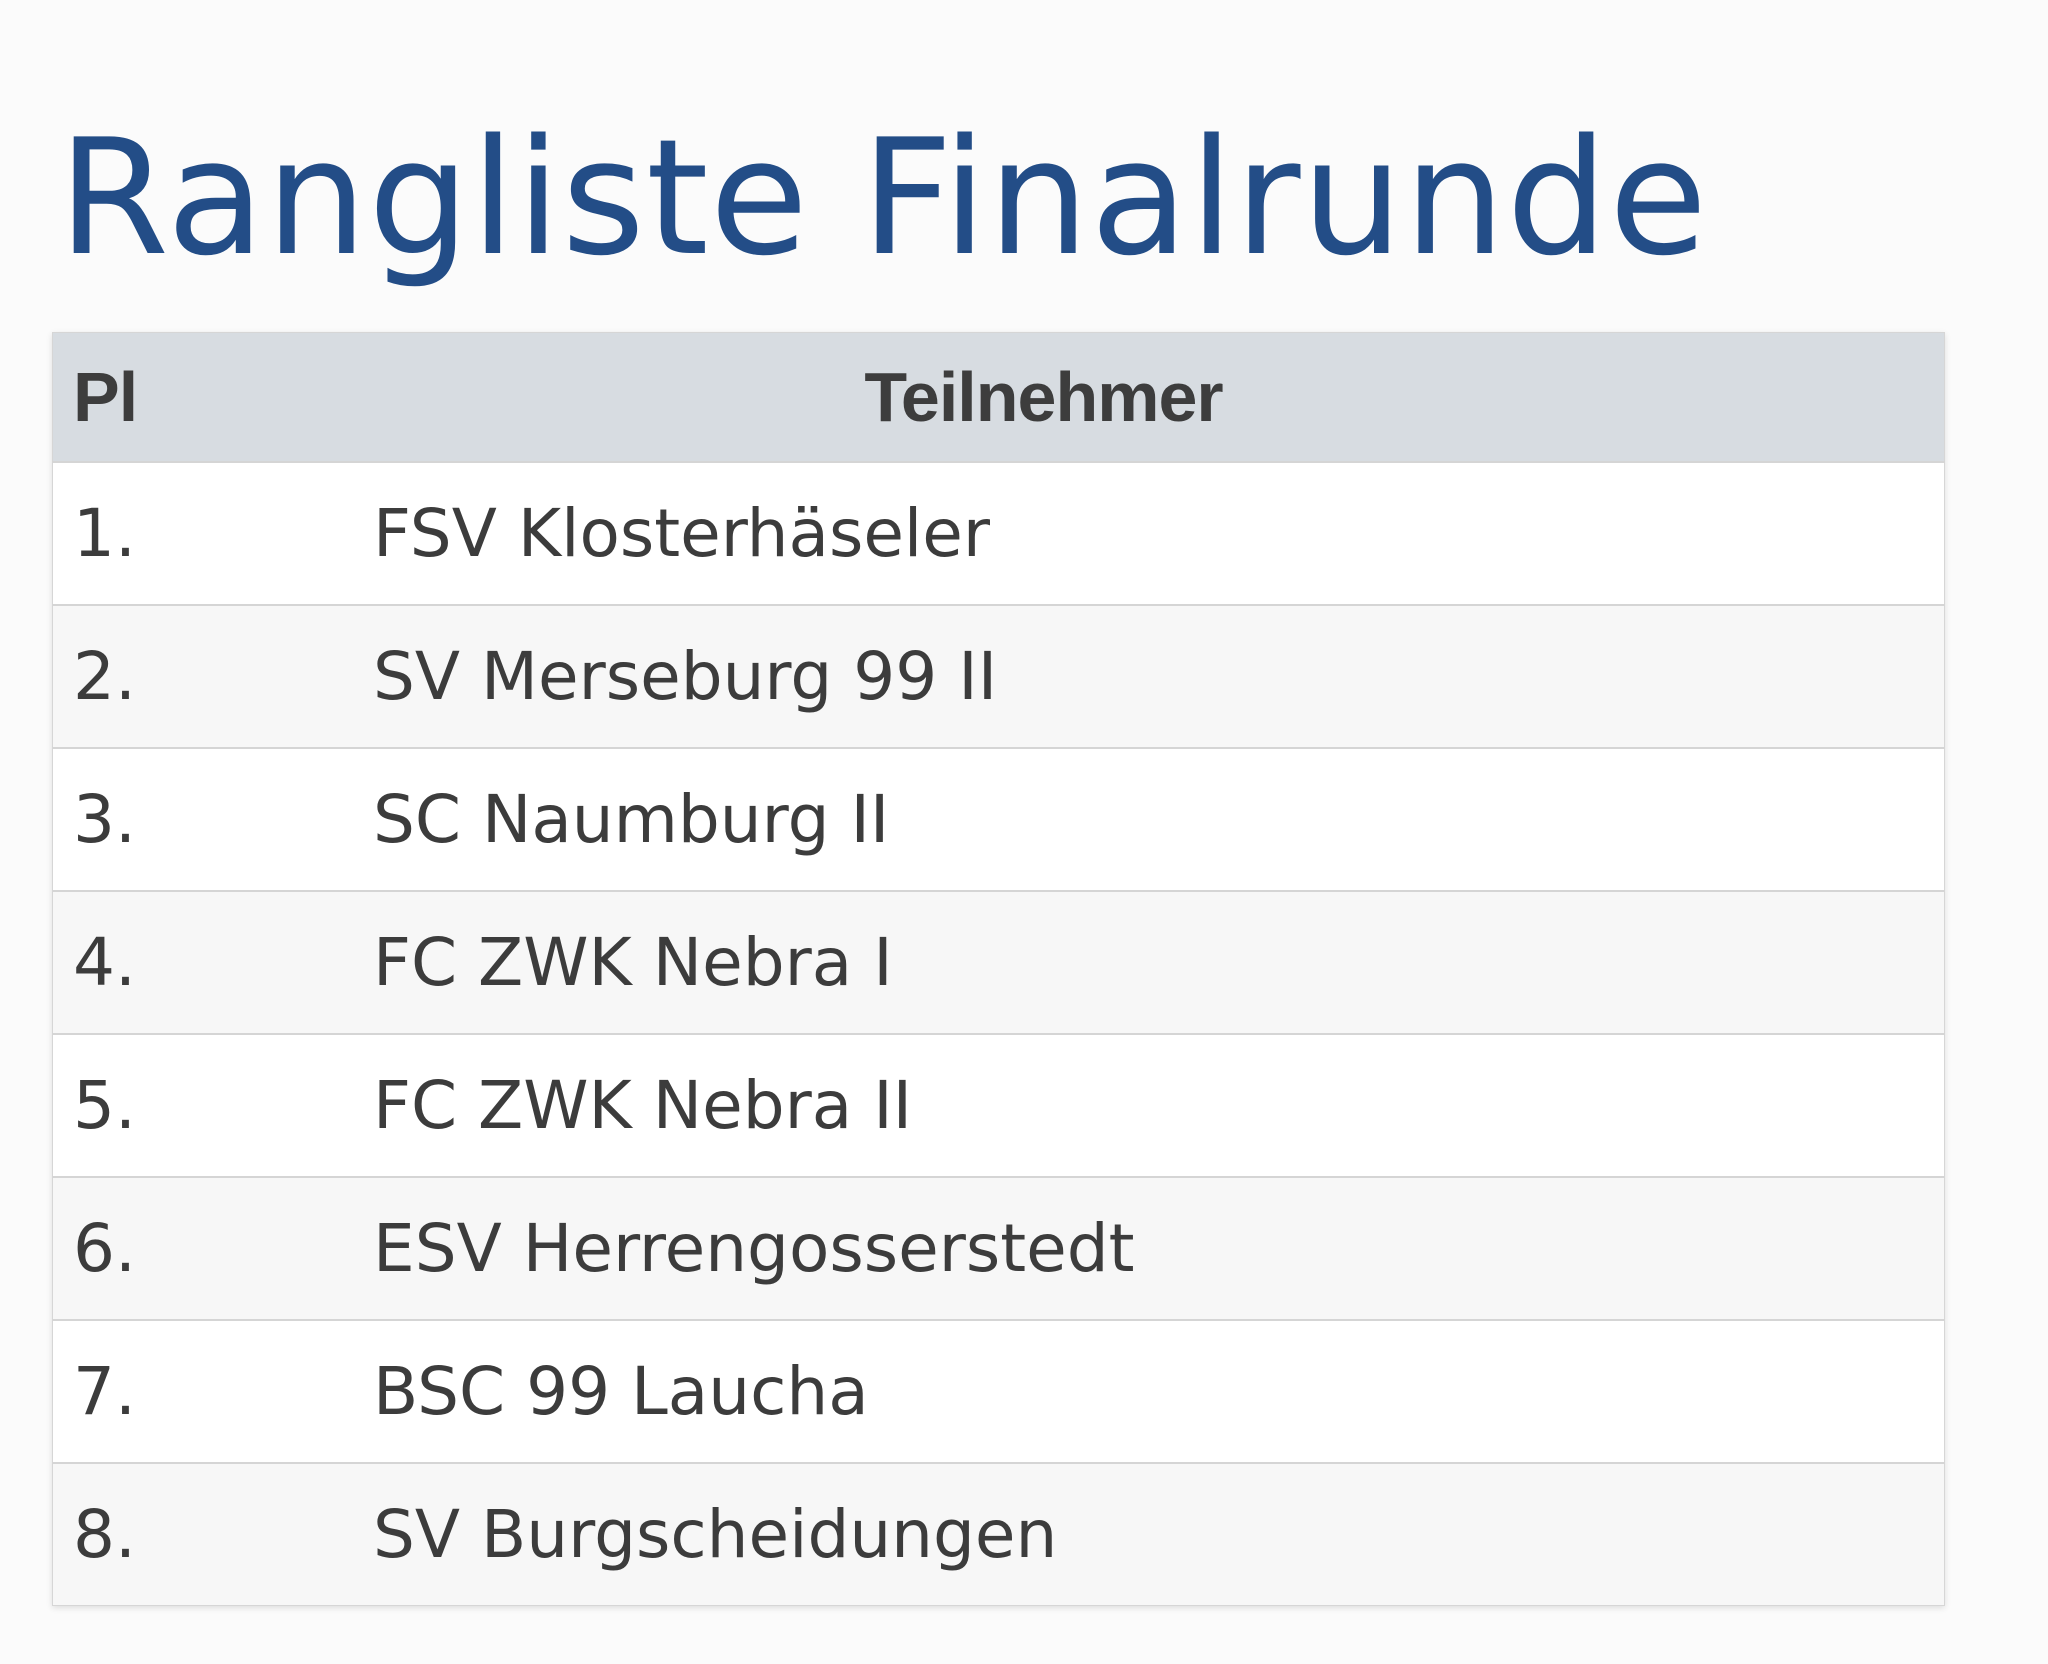 The height and width of the screenshot is (1664, 2048). Describe the element at coordinates (1159, 1391) in the screenshot. I see `team-cell: BSC 99 Laucha` at that location.